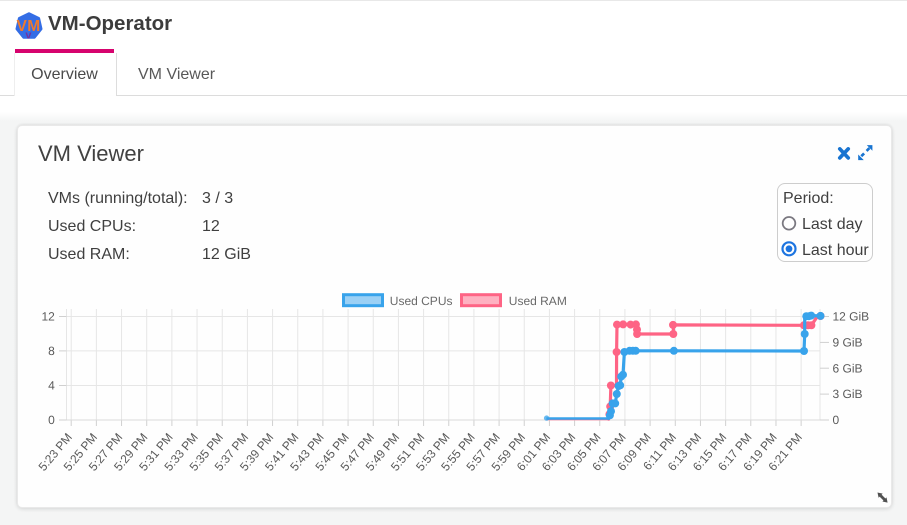 The image size is (907, 525). What do you see at coordinates (421, 301) in the screenshot?
I see `svg-text: Used CPUs` at bounding box center [421, 301].